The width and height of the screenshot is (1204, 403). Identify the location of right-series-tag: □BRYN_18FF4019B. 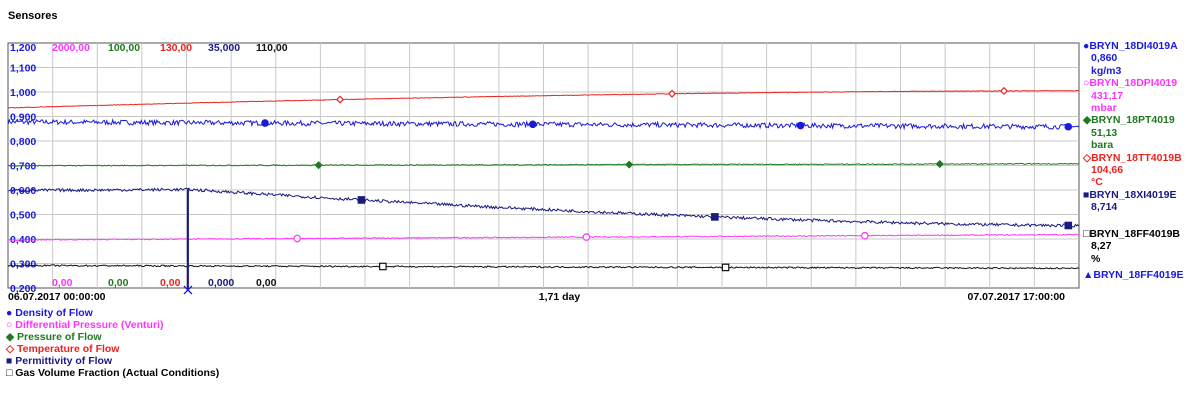
(1131, 233).